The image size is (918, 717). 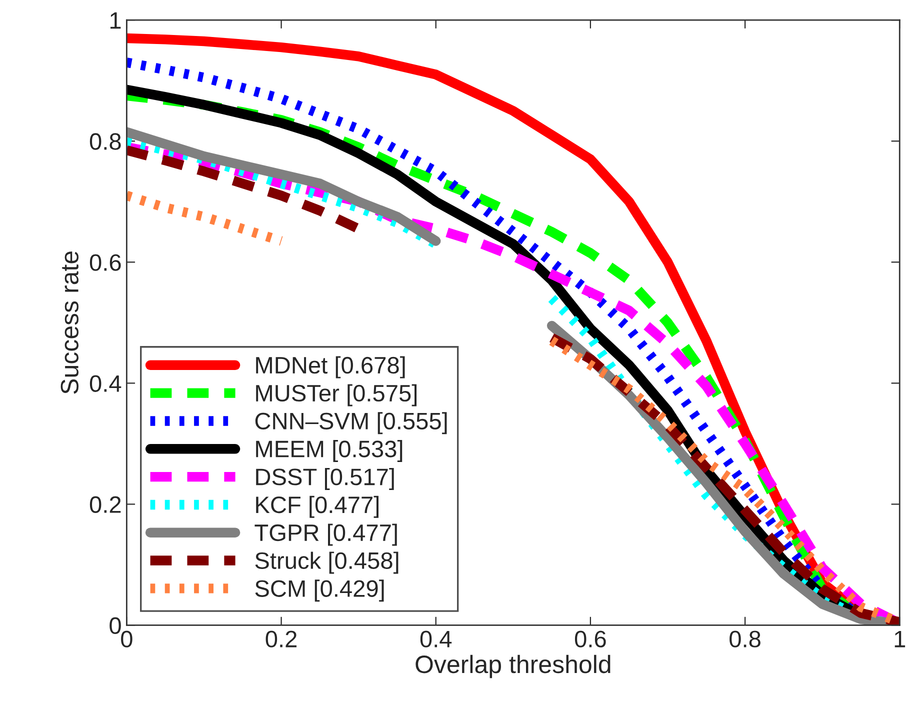 I want to click on y-tick-label: 1, so click(x=115, y=20).